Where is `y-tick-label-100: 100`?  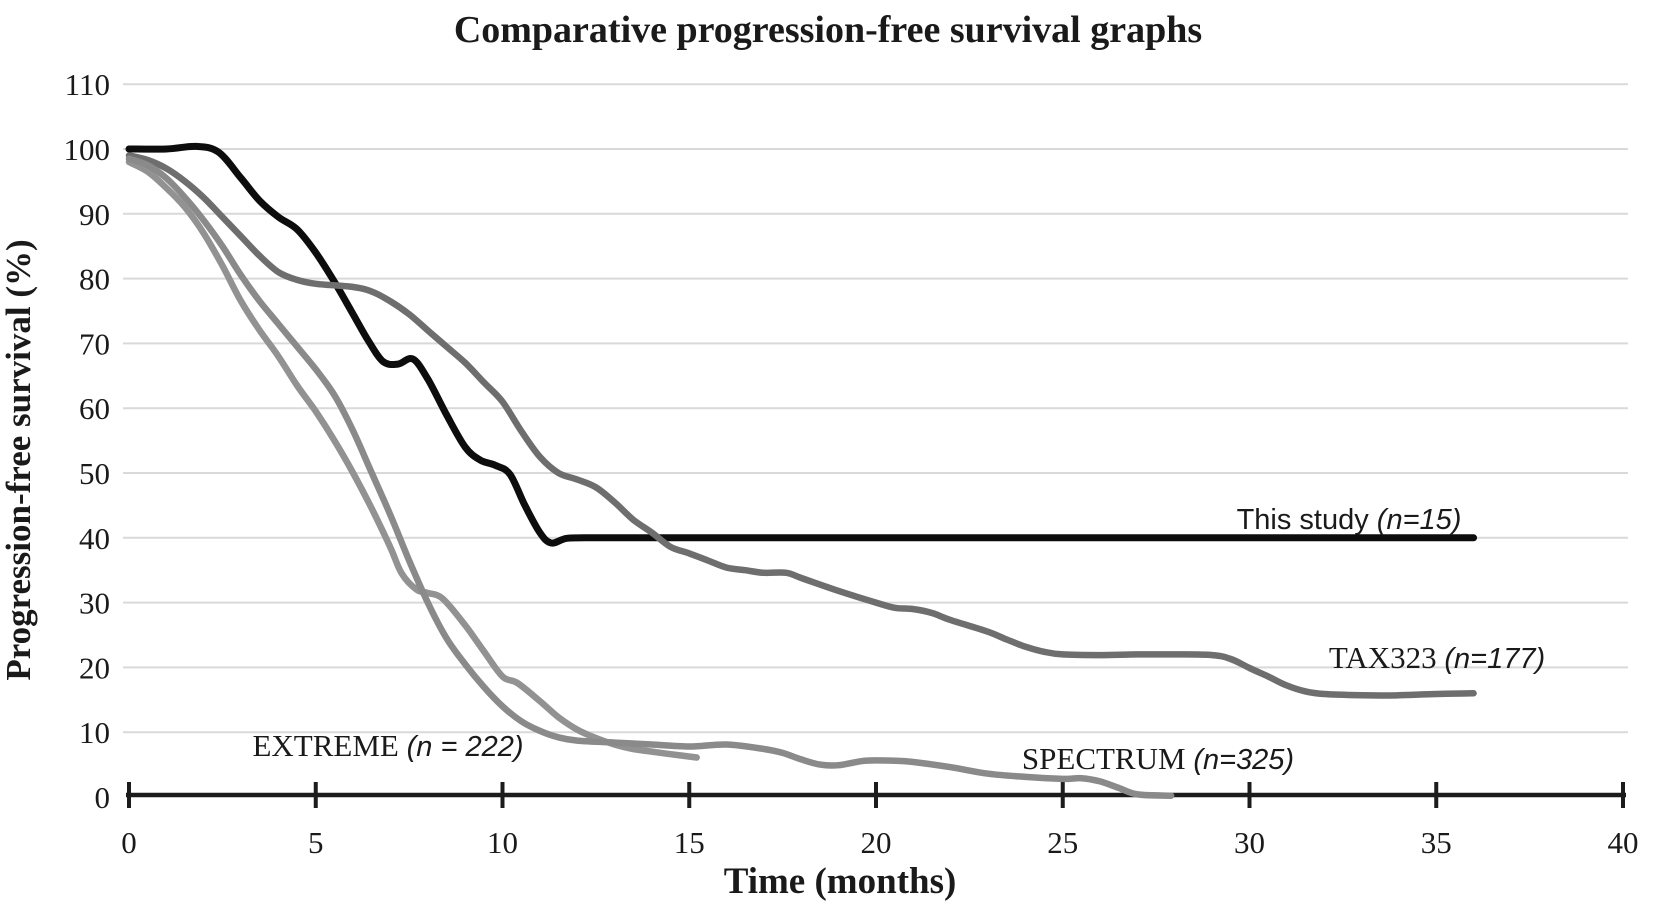
y-tick-label-100: 100 is located at coordinates (87, 149).